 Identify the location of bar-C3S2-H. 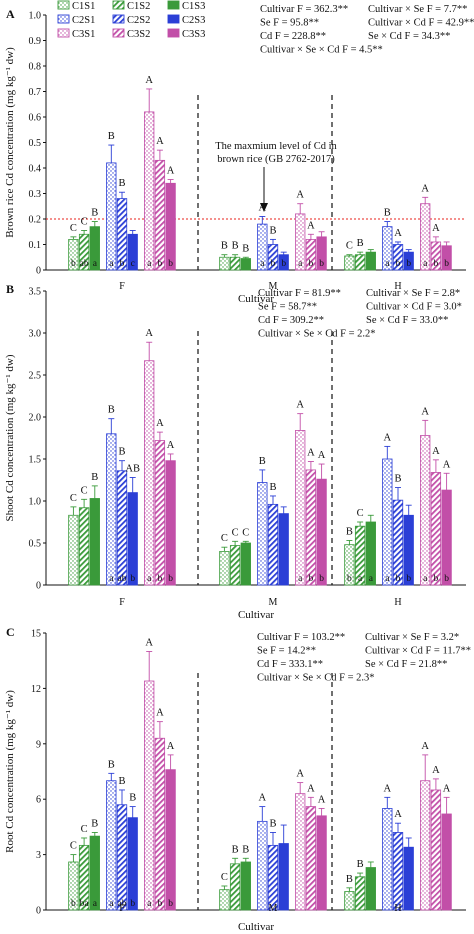
(436, 850).